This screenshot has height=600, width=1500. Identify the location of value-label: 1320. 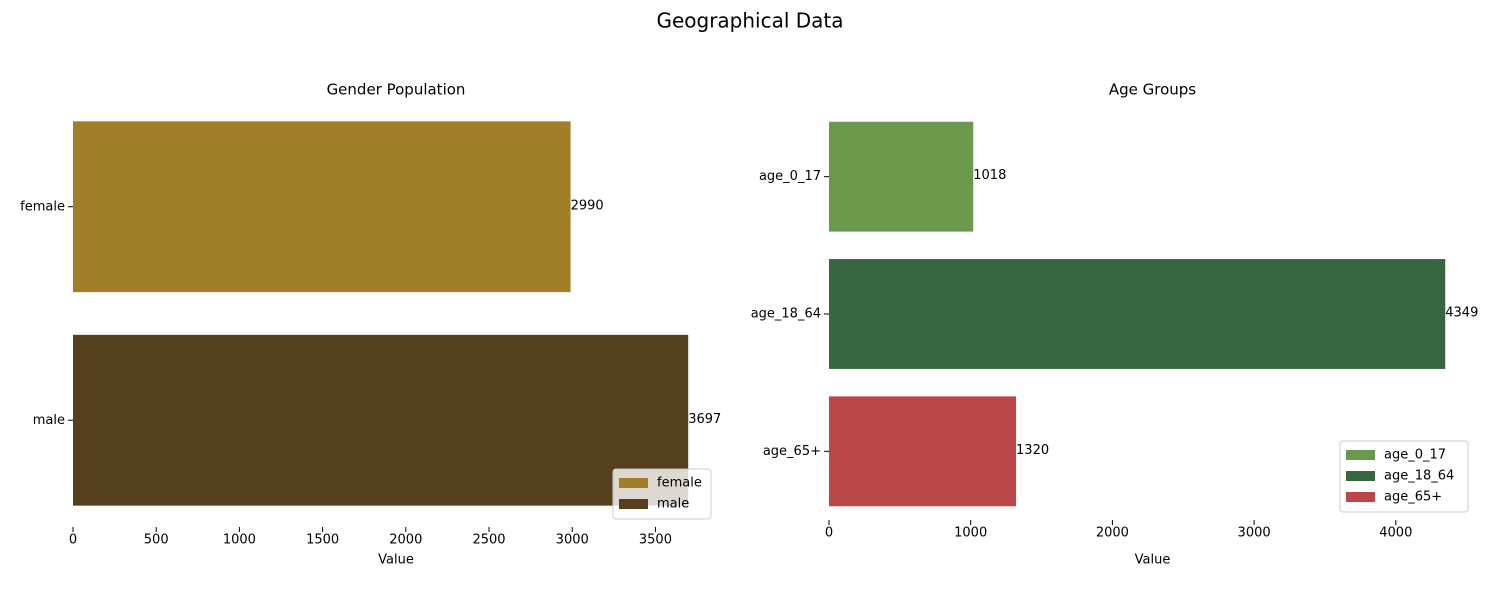
(1032, 450).